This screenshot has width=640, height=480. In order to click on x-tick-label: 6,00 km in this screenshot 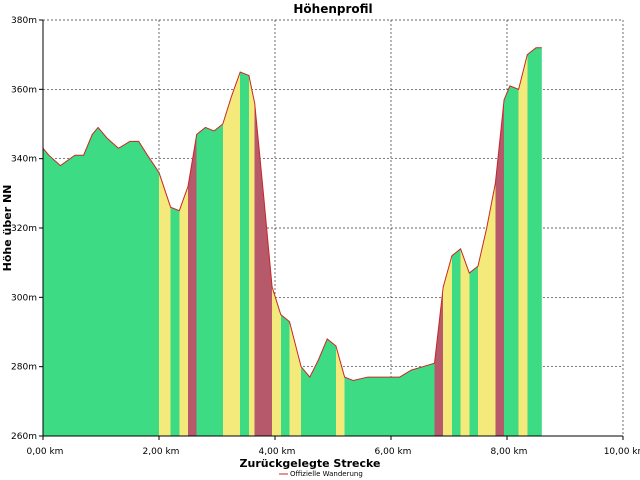, I will do `click(393, 452)`.